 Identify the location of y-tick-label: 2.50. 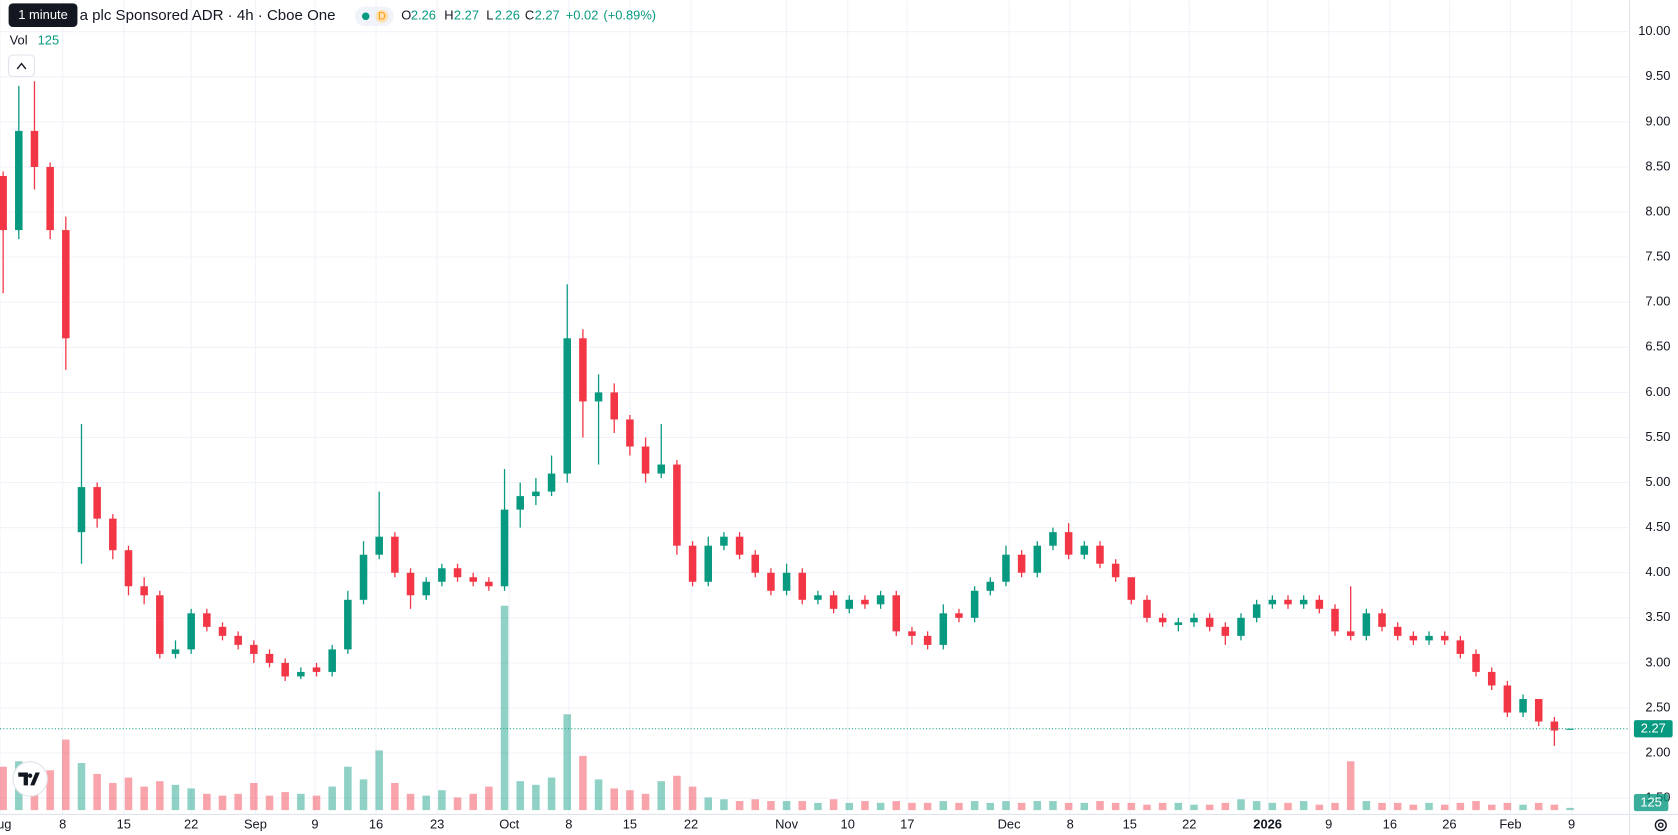
(1657, 706).